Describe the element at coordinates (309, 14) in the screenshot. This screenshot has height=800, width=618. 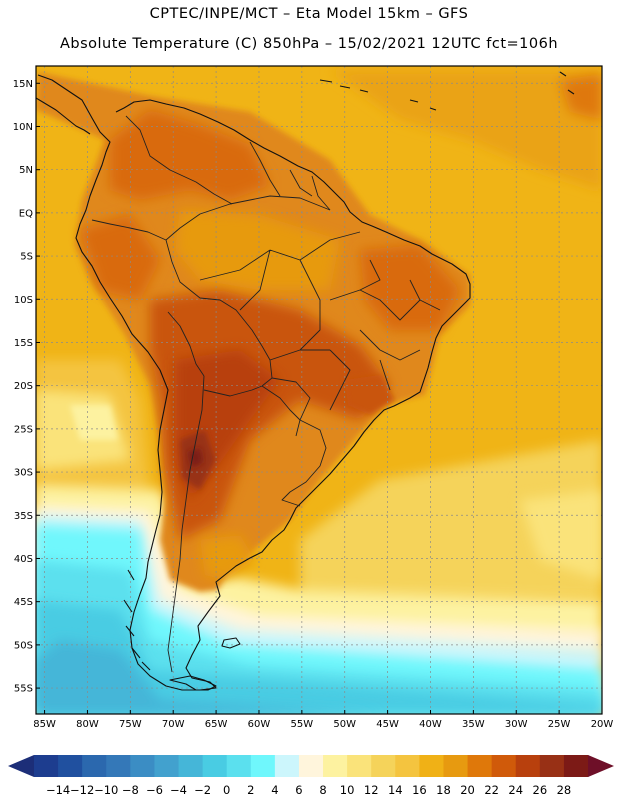
I see `chart-title: CPTEC/INPE/MCT – Eta Model 15km – GFS` at that location.